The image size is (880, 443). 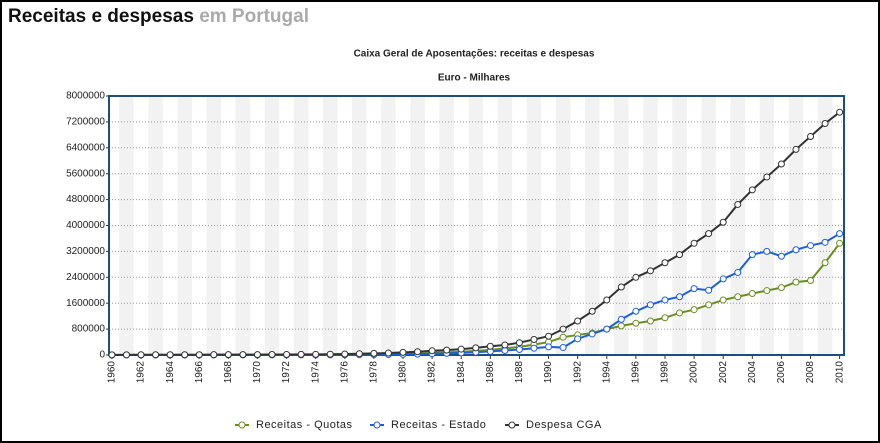 I want to click on x-tick-label: 1986, so click(x=490, y=372).